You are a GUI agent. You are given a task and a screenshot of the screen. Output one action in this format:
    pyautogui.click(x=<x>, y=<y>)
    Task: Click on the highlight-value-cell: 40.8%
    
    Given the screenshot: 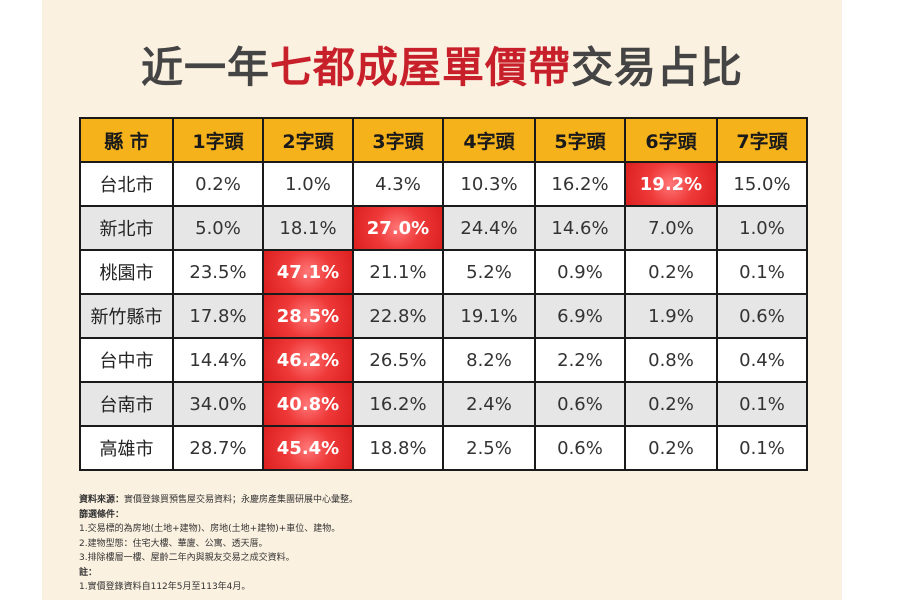 What is the action you would take?
    pyautogui.click(x=308, y=404)
    